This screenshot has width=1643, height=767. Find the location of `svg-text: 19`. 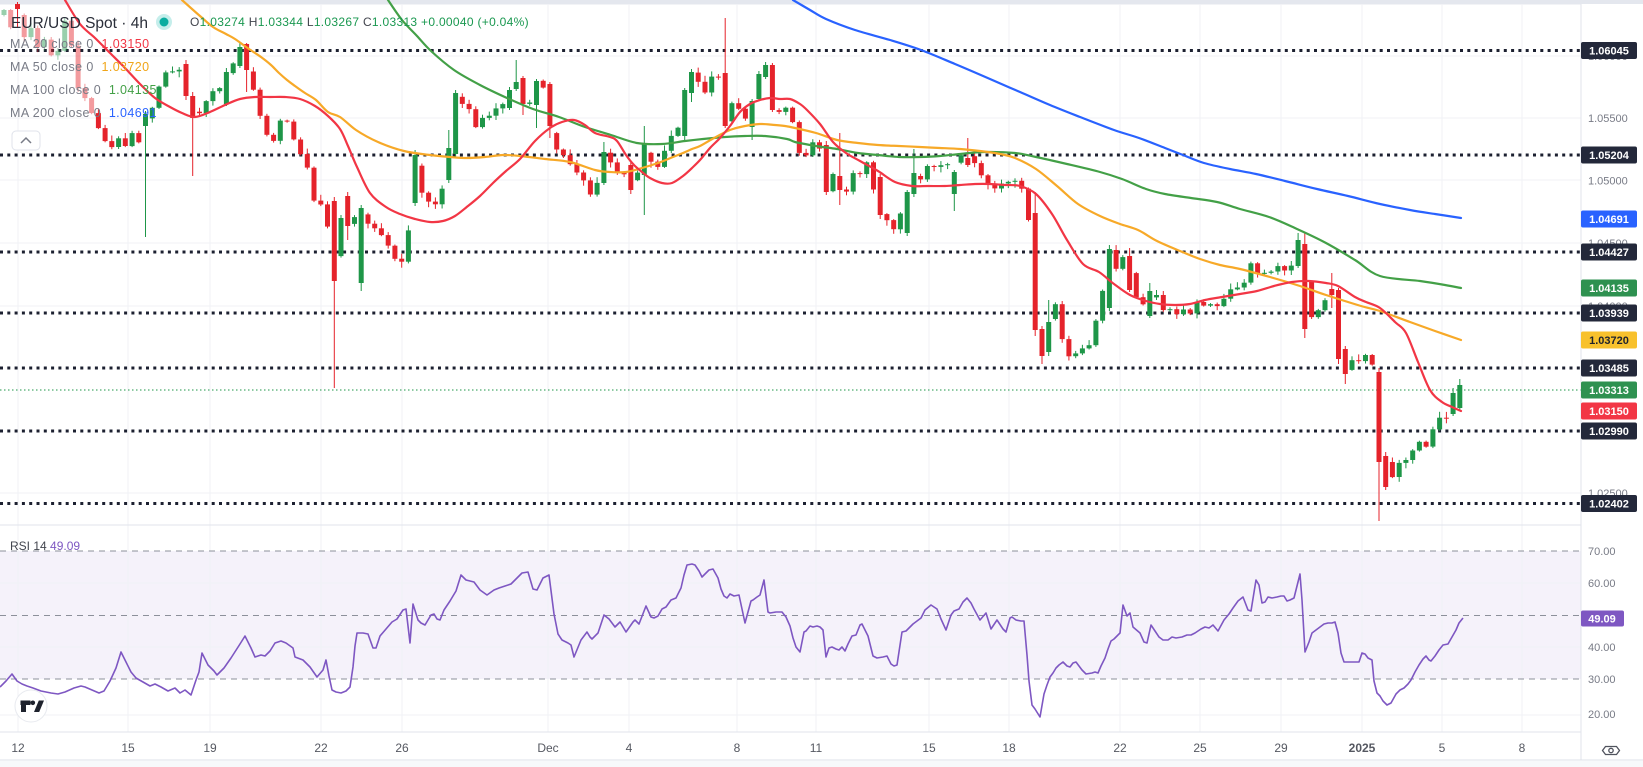

svg-text: 19 is located at coordinates (210, 748).